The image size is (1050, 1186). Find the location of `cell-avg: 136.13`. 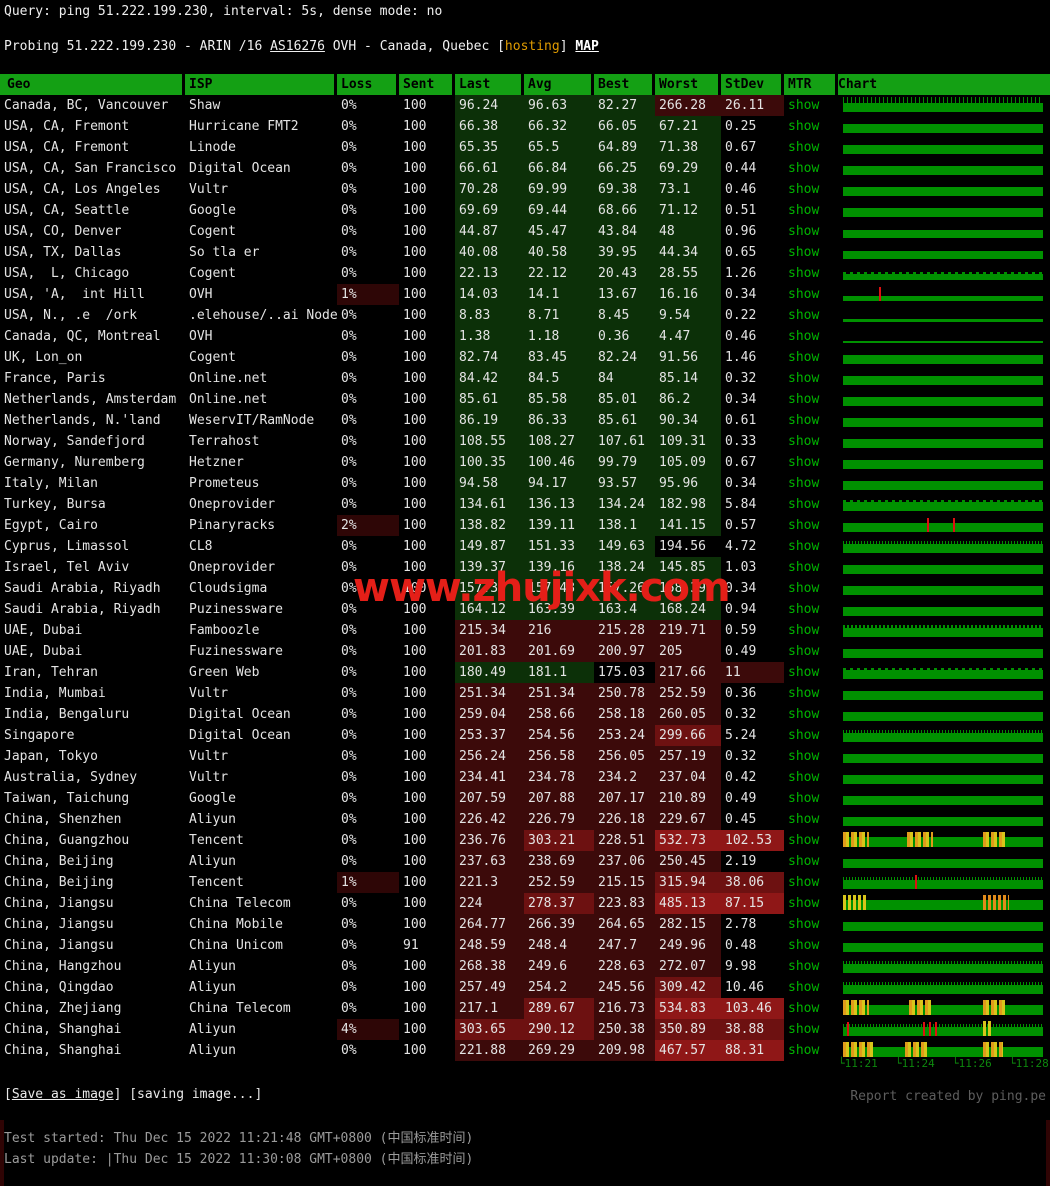

cell-avg: 136.13 is located at coordinates (559, 504).